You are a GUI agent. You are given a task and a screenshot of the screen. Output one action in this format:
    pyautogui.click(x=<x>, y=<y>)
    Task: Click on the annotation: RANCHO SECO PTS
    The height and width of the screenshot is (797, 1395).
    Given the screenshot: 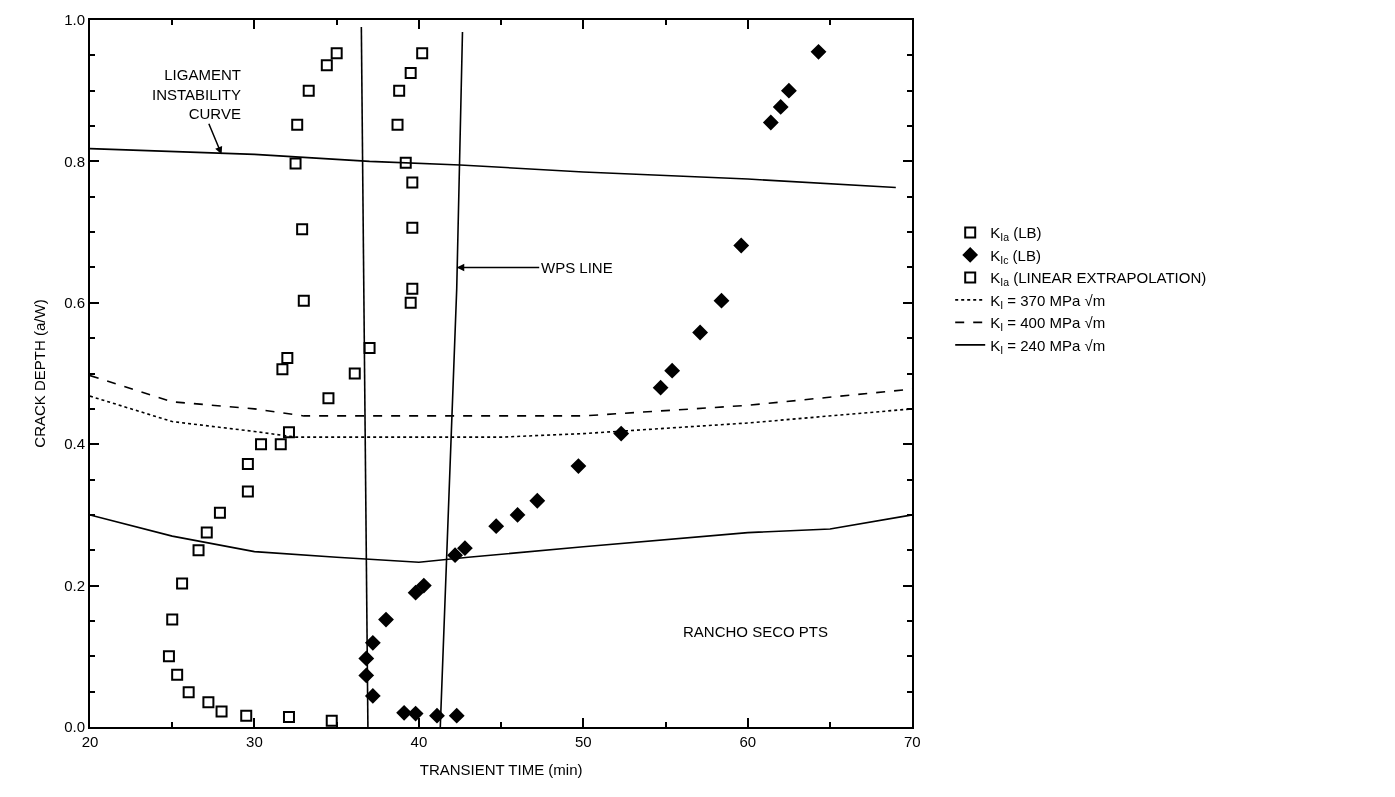 What is the action you would take?
    pyautogui.click(x=756, y=631)
    